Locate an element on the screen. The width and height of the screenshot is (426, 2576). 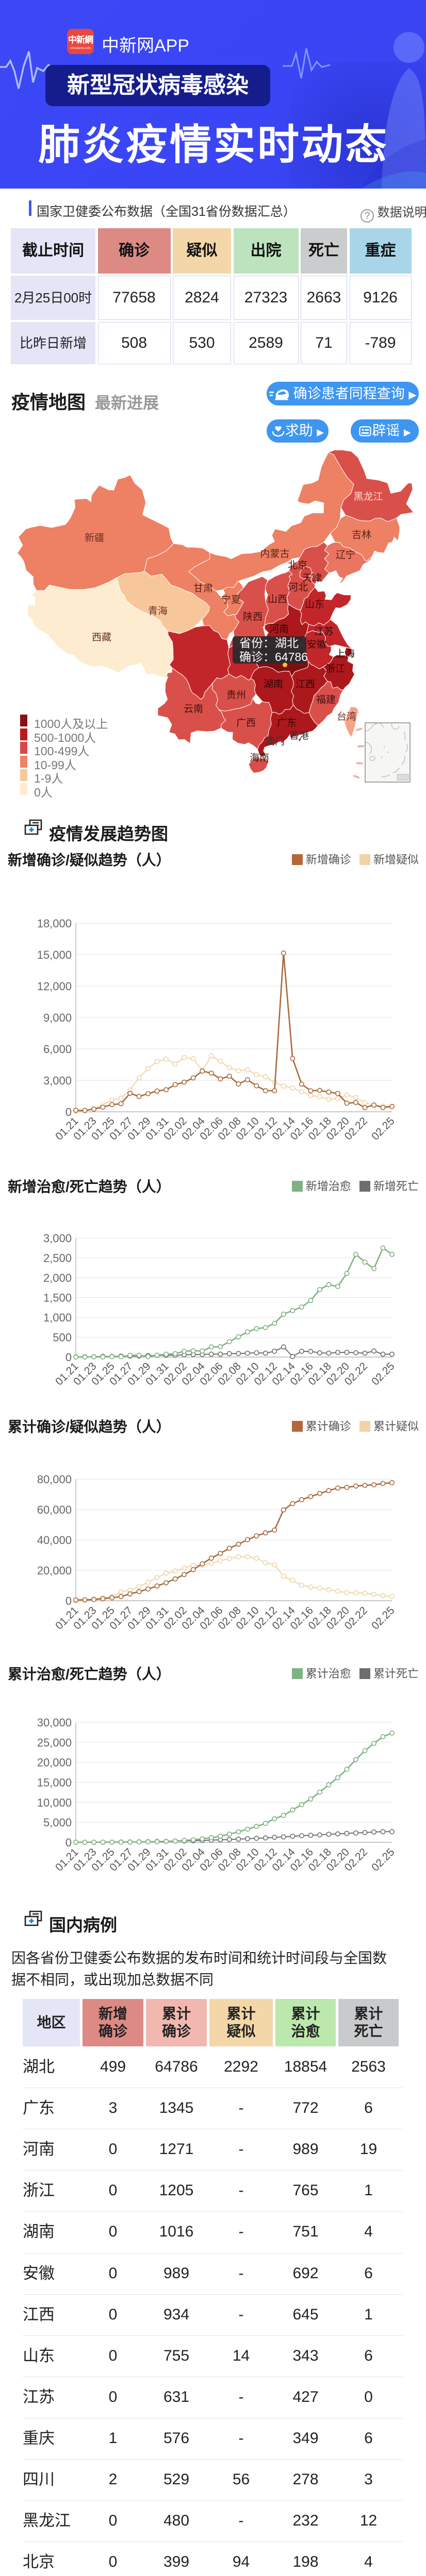
svg-text: 2,500 is located at coordinates (58, 1258).